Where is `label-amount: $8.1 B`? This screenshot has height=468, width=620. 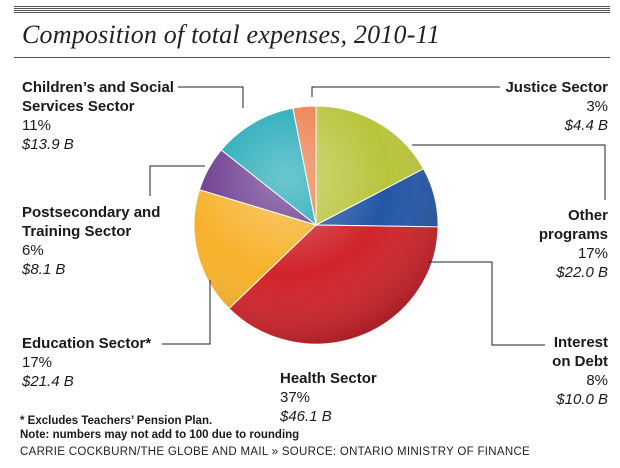
label-amount: $8.1 B is located at coordinates (44, 269).